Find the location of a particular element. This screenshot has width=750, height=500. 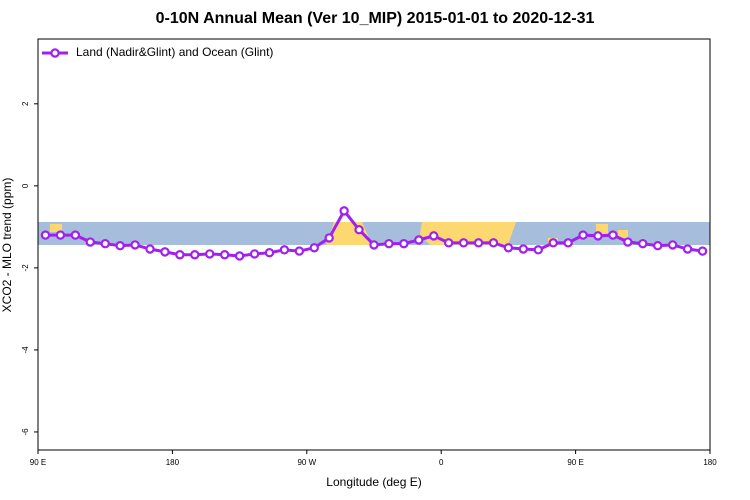

y-tick-label: -6 is located at coordinates (25, 432).